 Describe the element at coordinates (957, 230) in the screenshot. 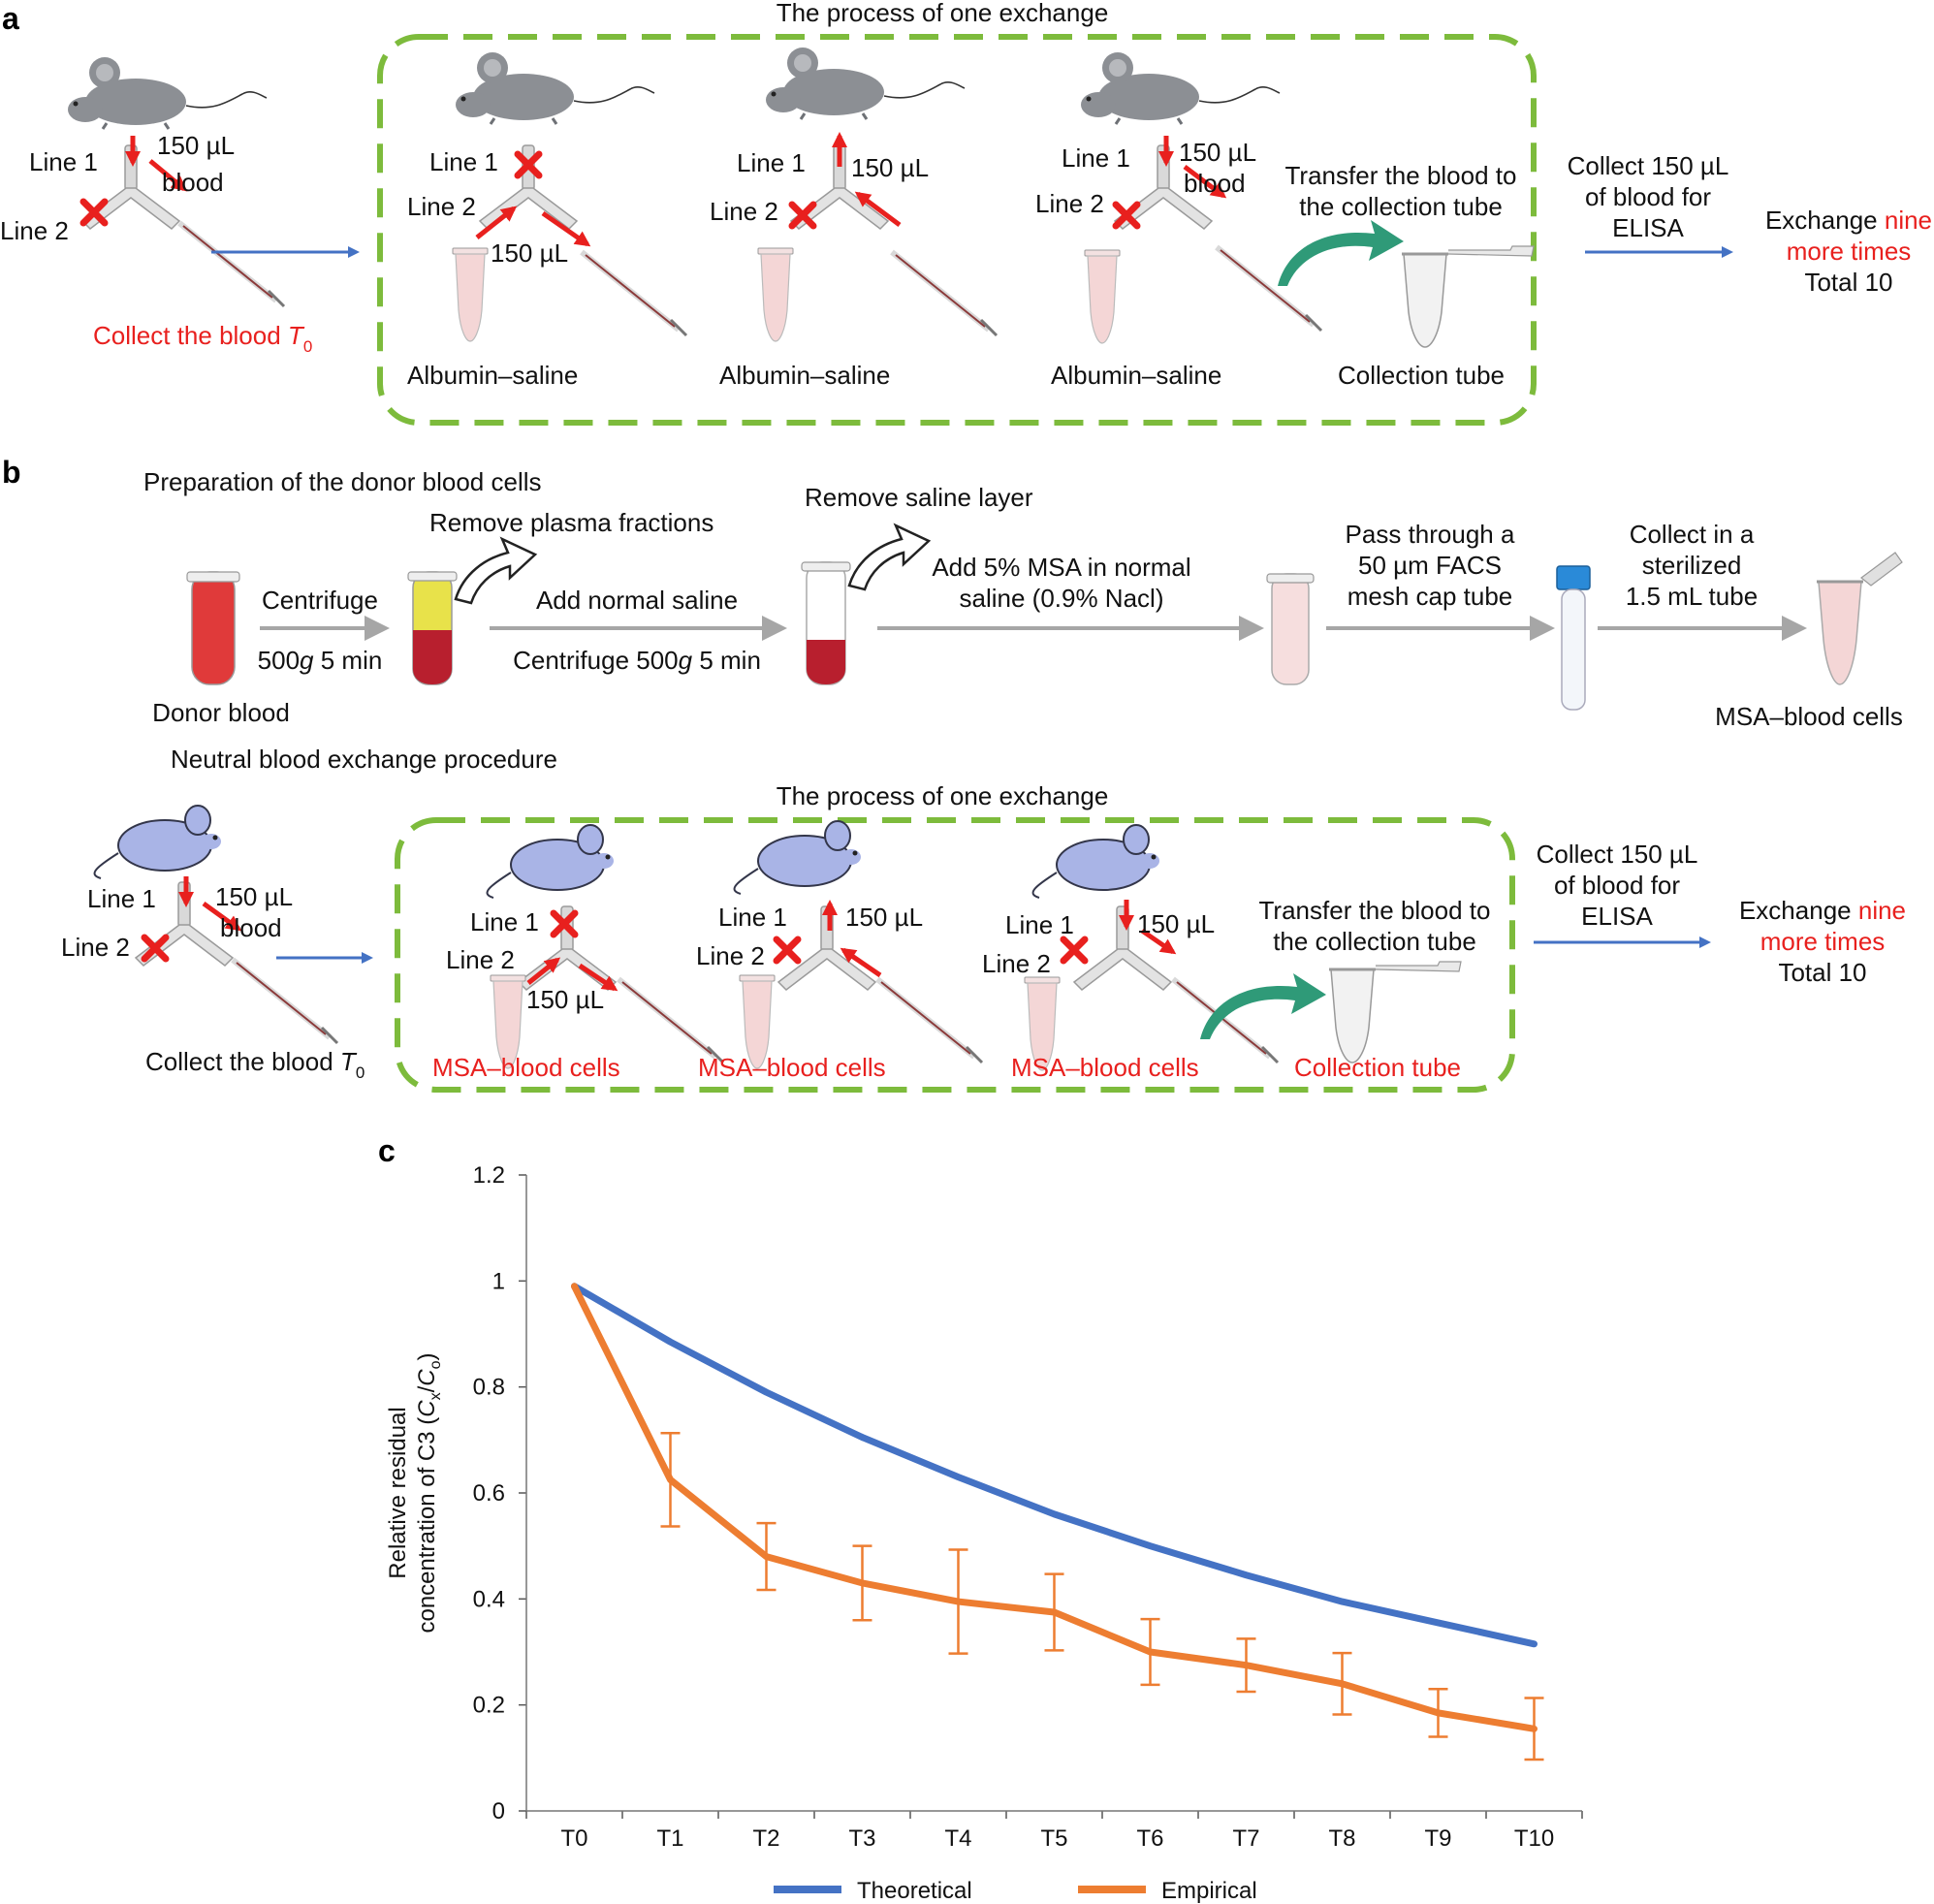

I see `exchange-box` at that location.